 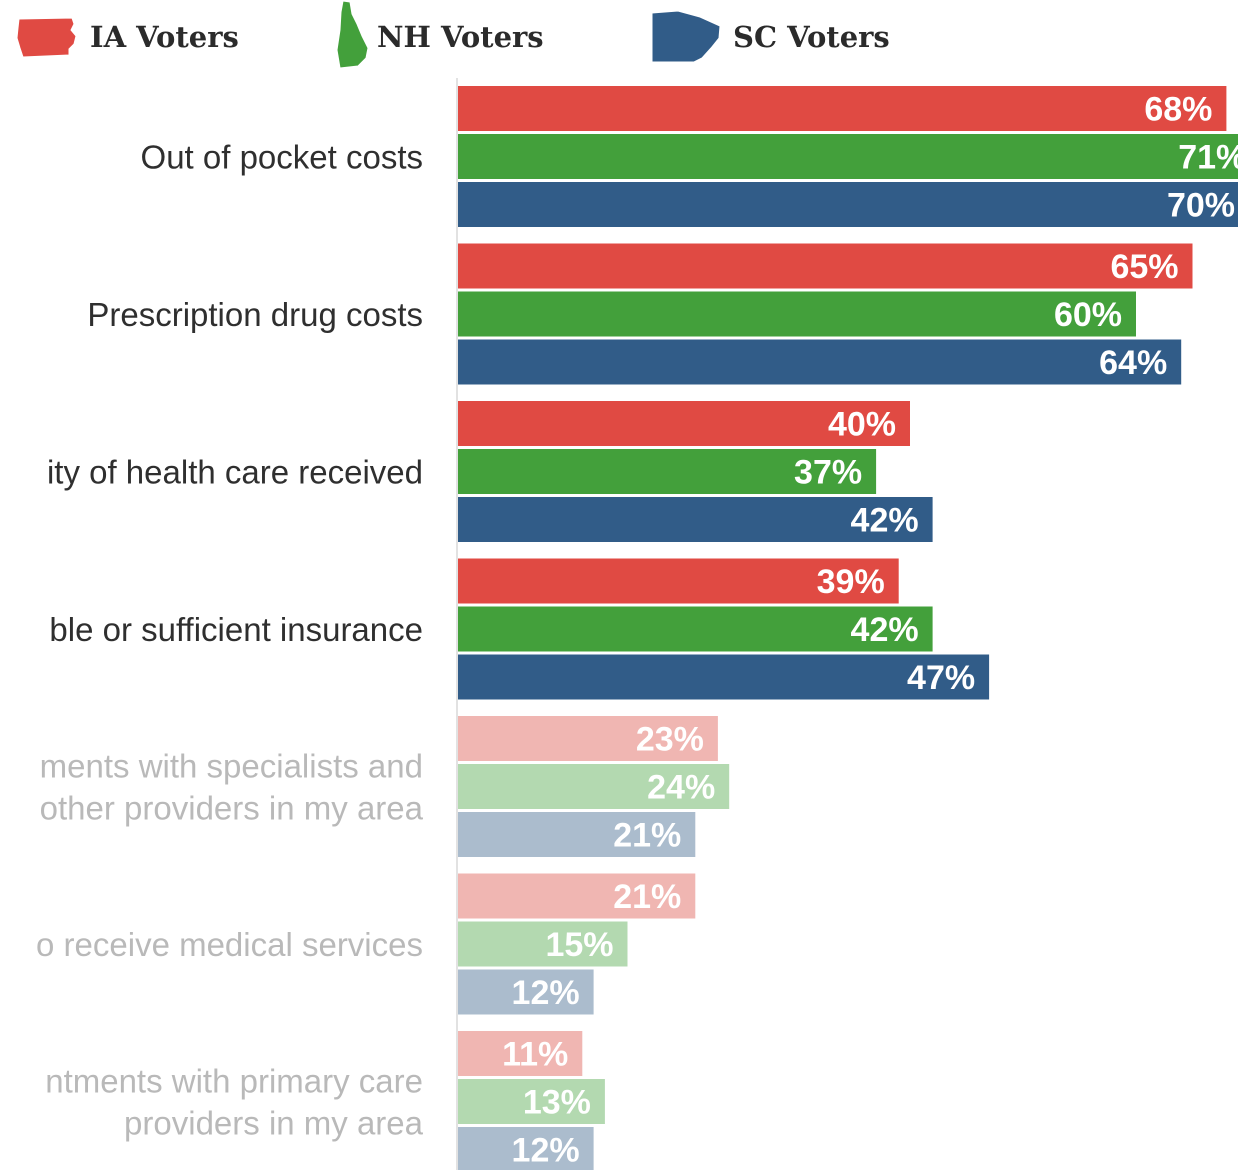 I want to click on iowa-state-icon, so click(x=46, y=37).